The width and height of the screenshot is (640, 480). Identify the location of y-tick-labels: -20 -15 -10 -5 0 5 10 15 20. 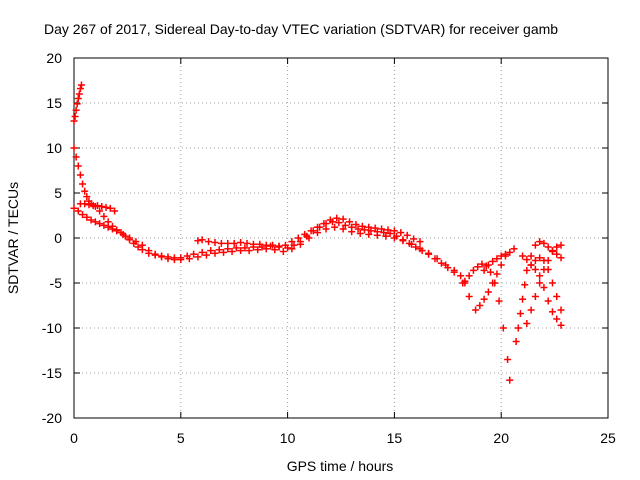
(52, 238).